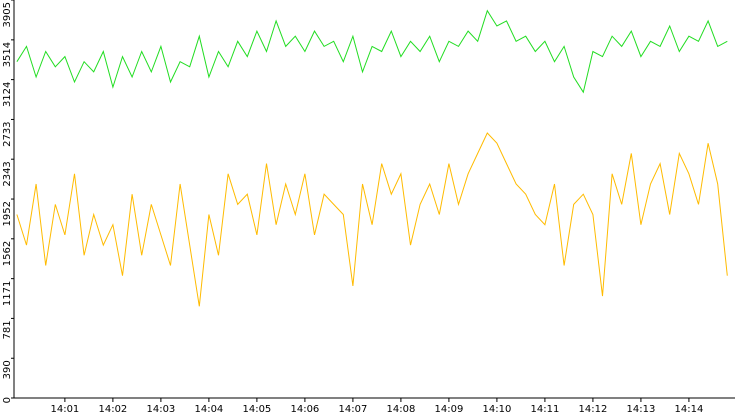 This screenshot has height=415, width=735. What do you see at coordinates (7, 14) in the screenshot?
I see `y-tick-label: 3905` at bounding box center [7, 14].